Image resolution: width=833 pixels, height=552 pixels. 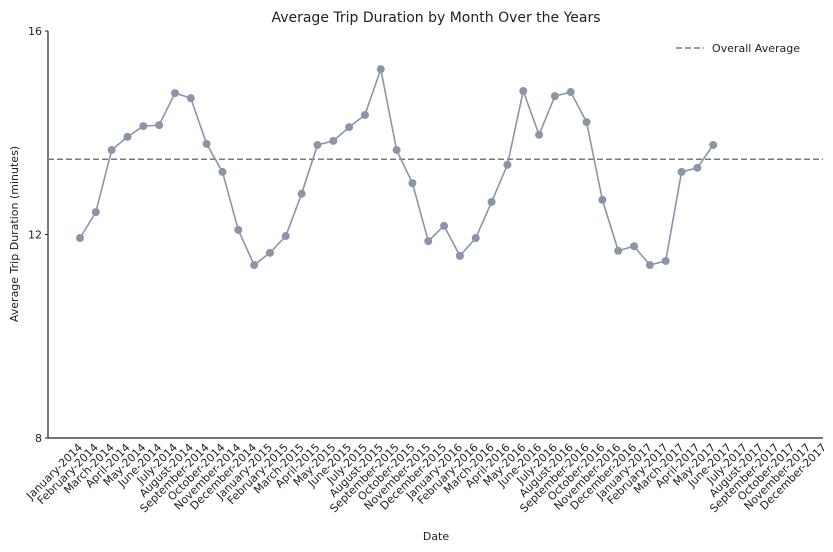 What do you see at coordinates (436, 536) in the screenshot?
I see `x-axis-label: Date` at bounding box center [436, 536].